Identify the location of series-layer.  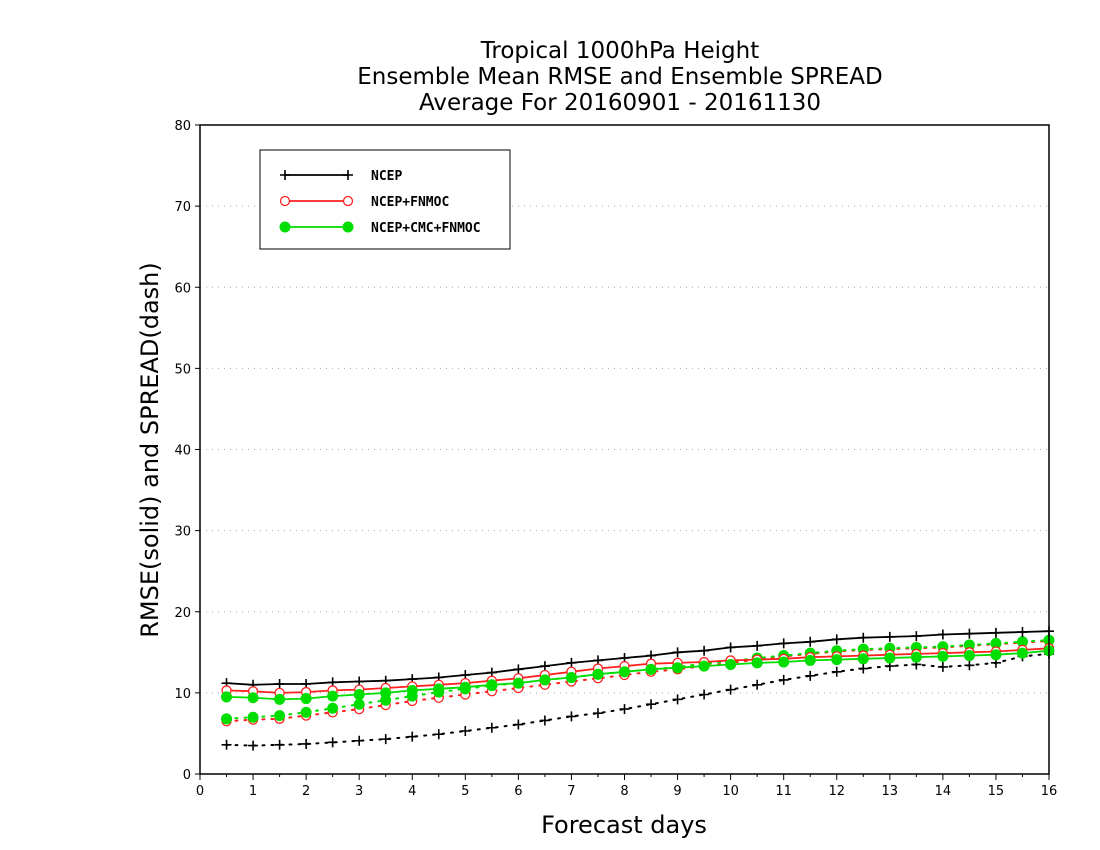
(638, 688).